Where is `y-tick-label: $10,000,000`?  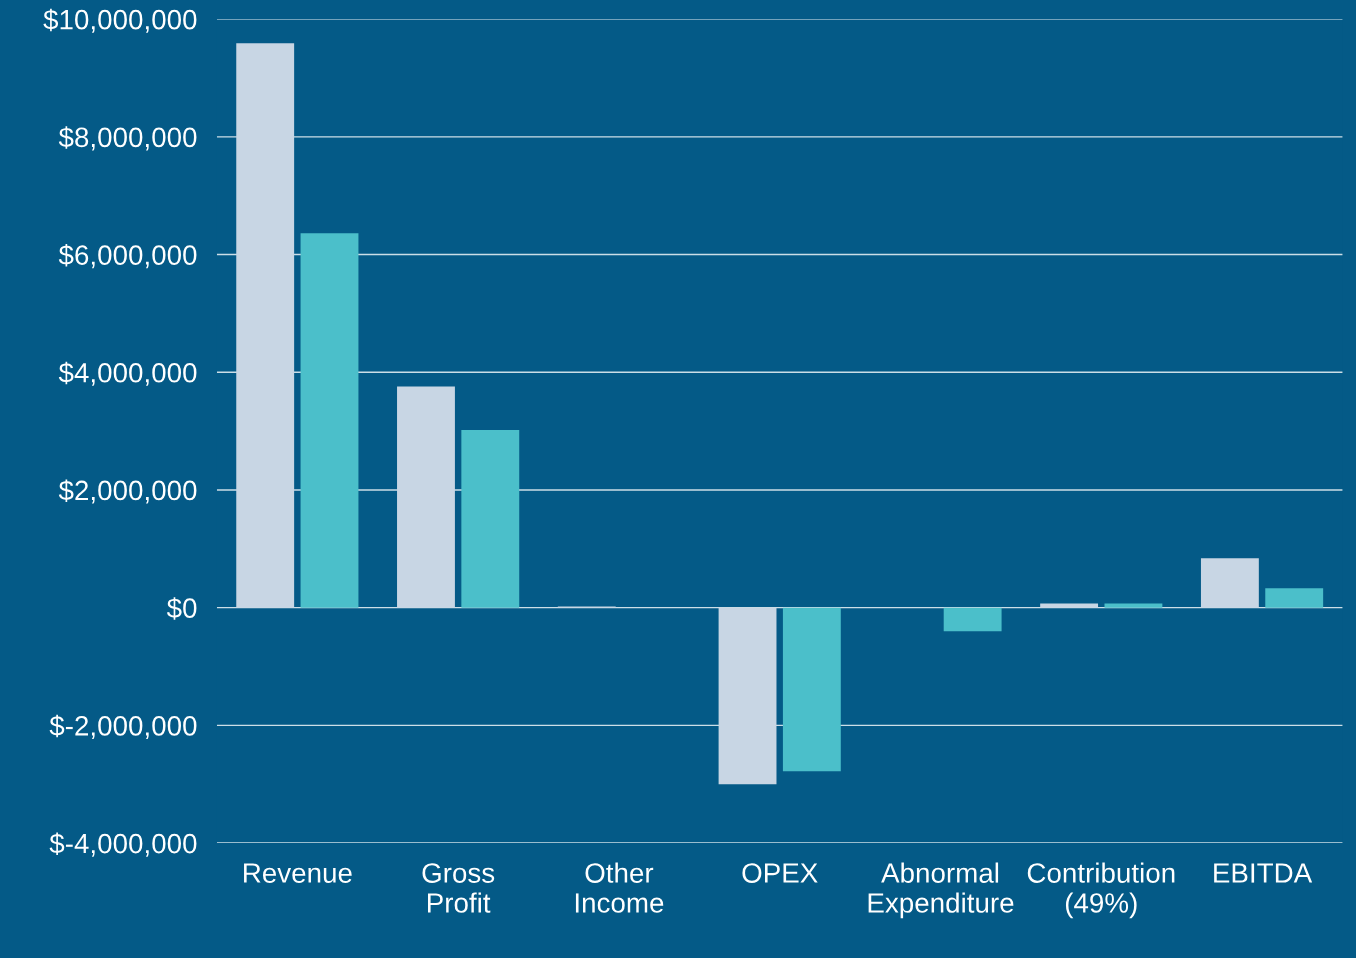
y-tick-label: $10,000,000 is located at coordinates (120, 20).